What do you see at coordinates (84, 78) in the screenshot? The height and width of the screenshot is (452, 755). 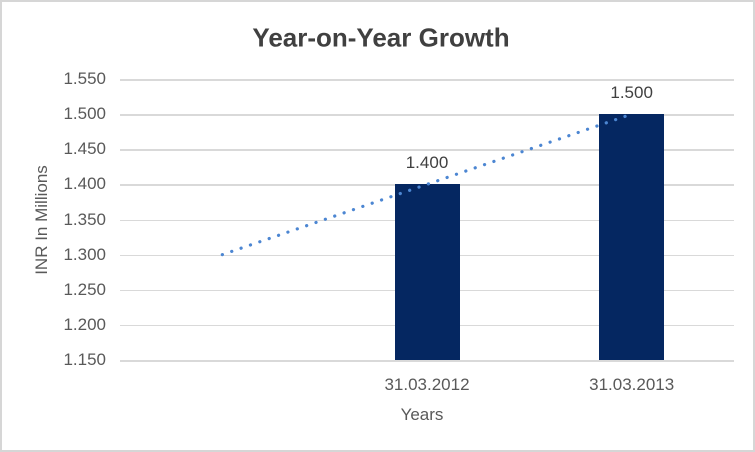 I see `y-tick-label: 1.550` at bounding box center [84, 78].